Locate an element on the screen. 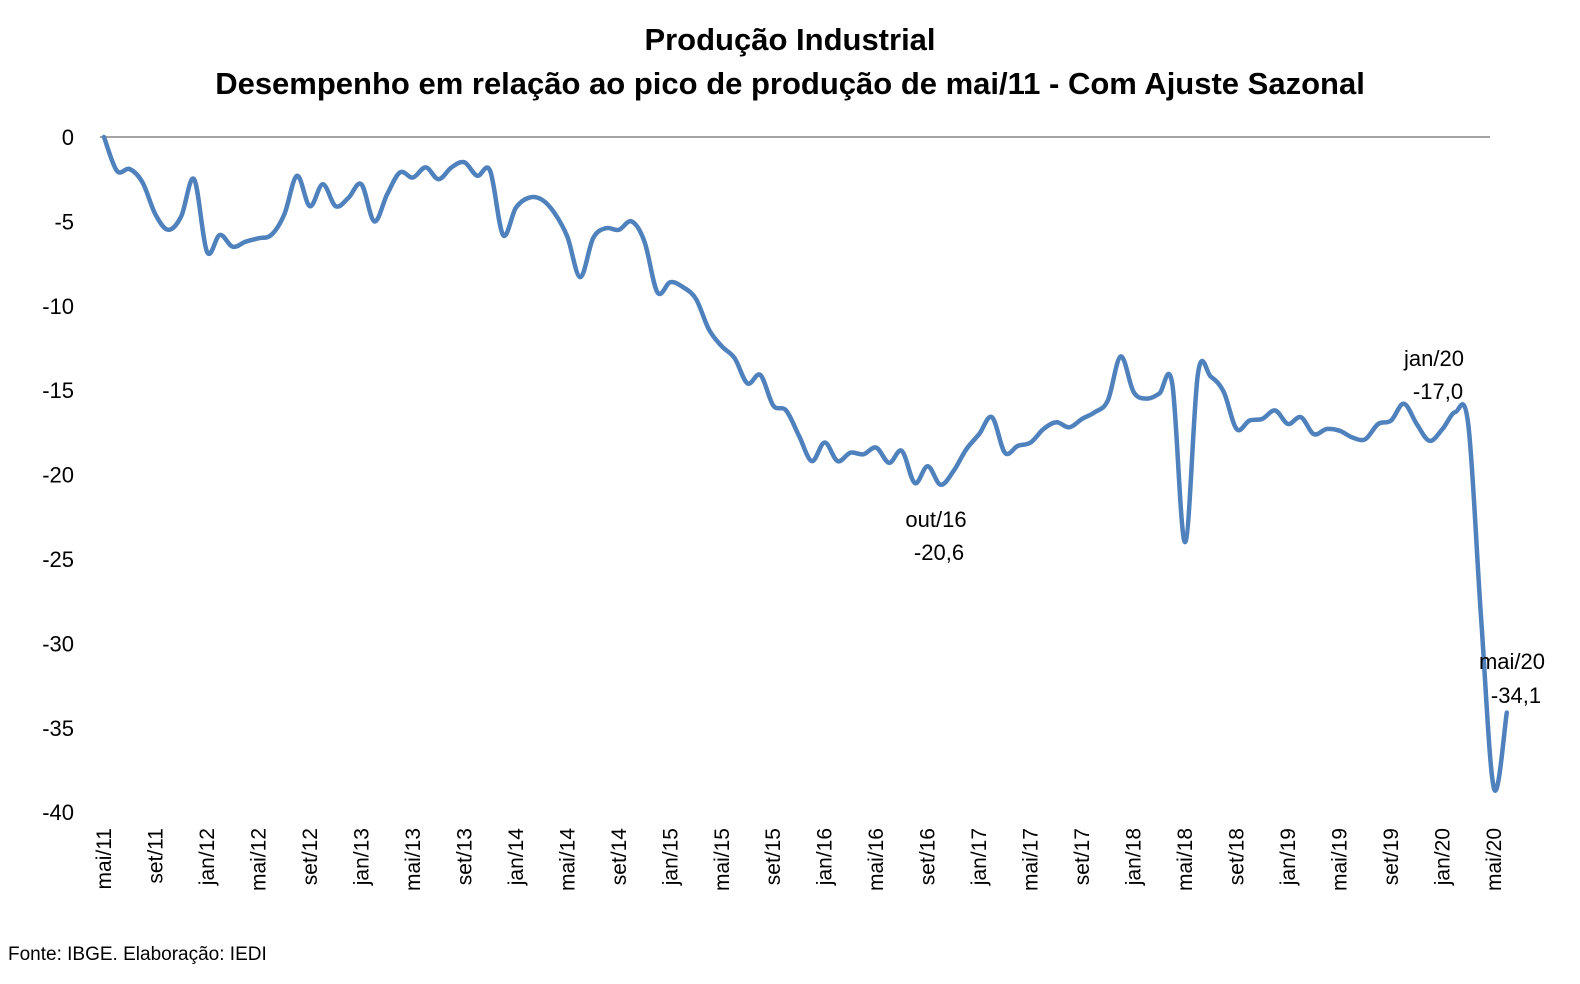 The height and width of the screenshot is (984, 1580). y-axis-ticks: 0 -5 -10 -15 -20 -25 -30 -35 -40 is located at coordinates (58, 475).